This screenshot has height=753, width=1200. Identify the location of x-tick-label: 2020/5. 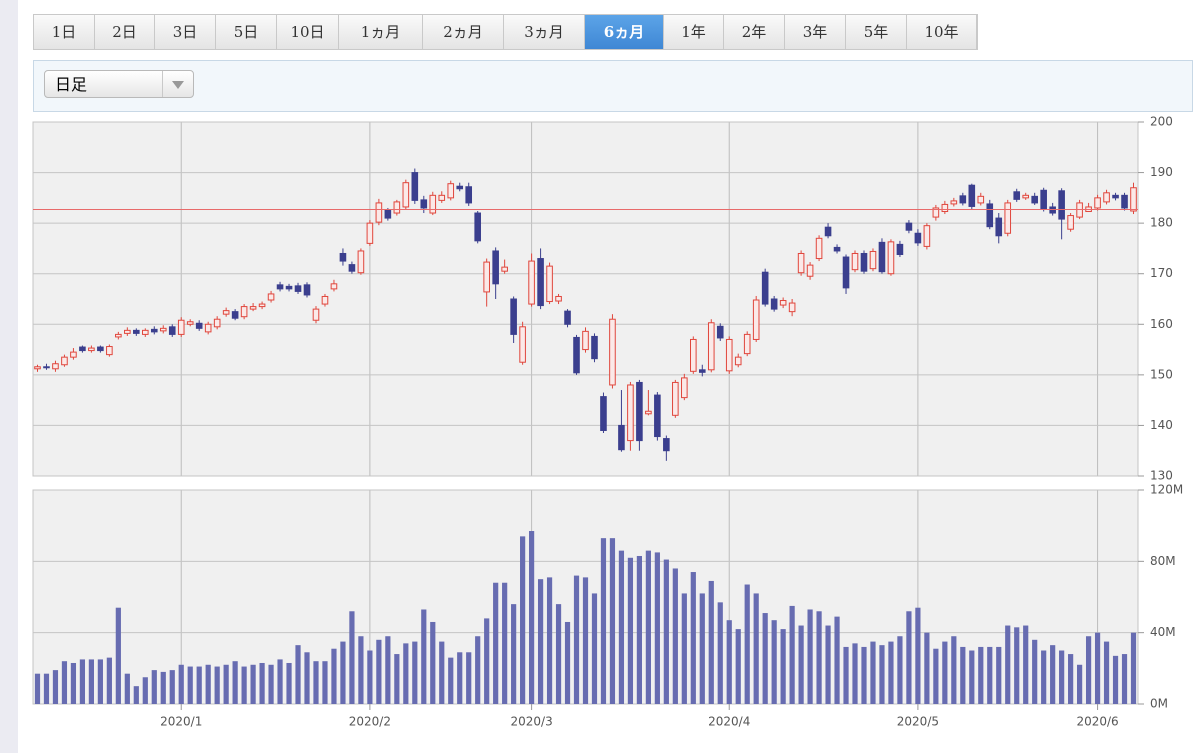
(918, 722).